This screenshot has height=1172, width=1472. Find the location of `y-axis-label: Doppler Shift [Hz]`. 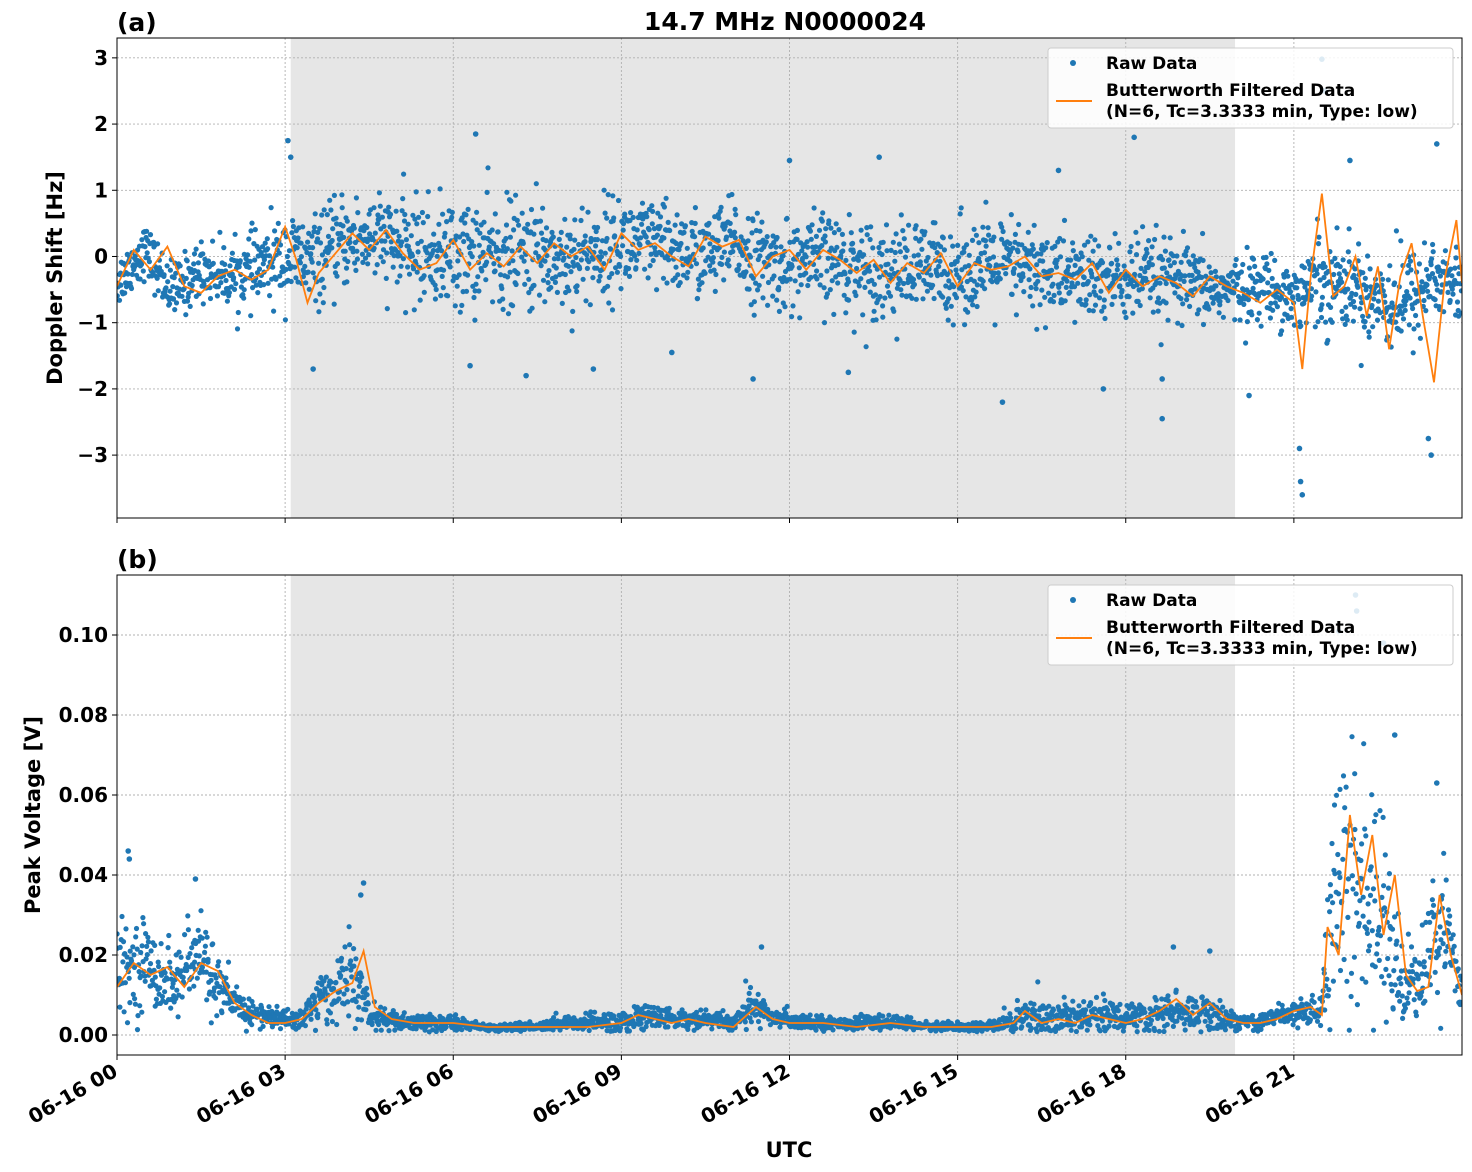

y-axis-label: Doppler Shift [Hz] is located at coordinates (55, 278).